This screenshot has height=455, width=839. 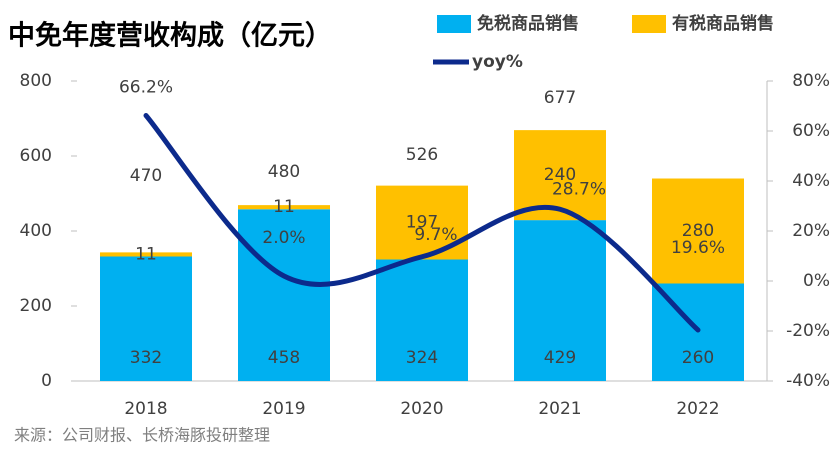 What do you see at coordinates (145, 409) in the screenshot?
I see `x-tick-label: 2018` at bounding box center [145, 409].